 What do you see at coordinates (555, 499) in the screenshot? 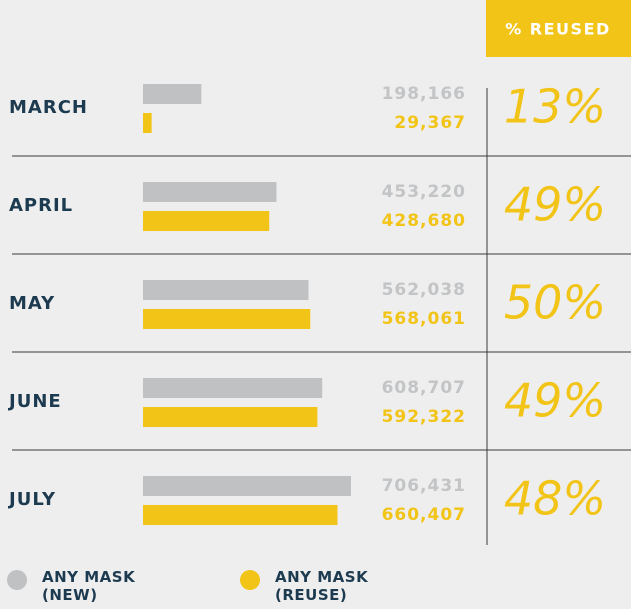
I see `reused-value: 48%` at bounding box center [555, 499].